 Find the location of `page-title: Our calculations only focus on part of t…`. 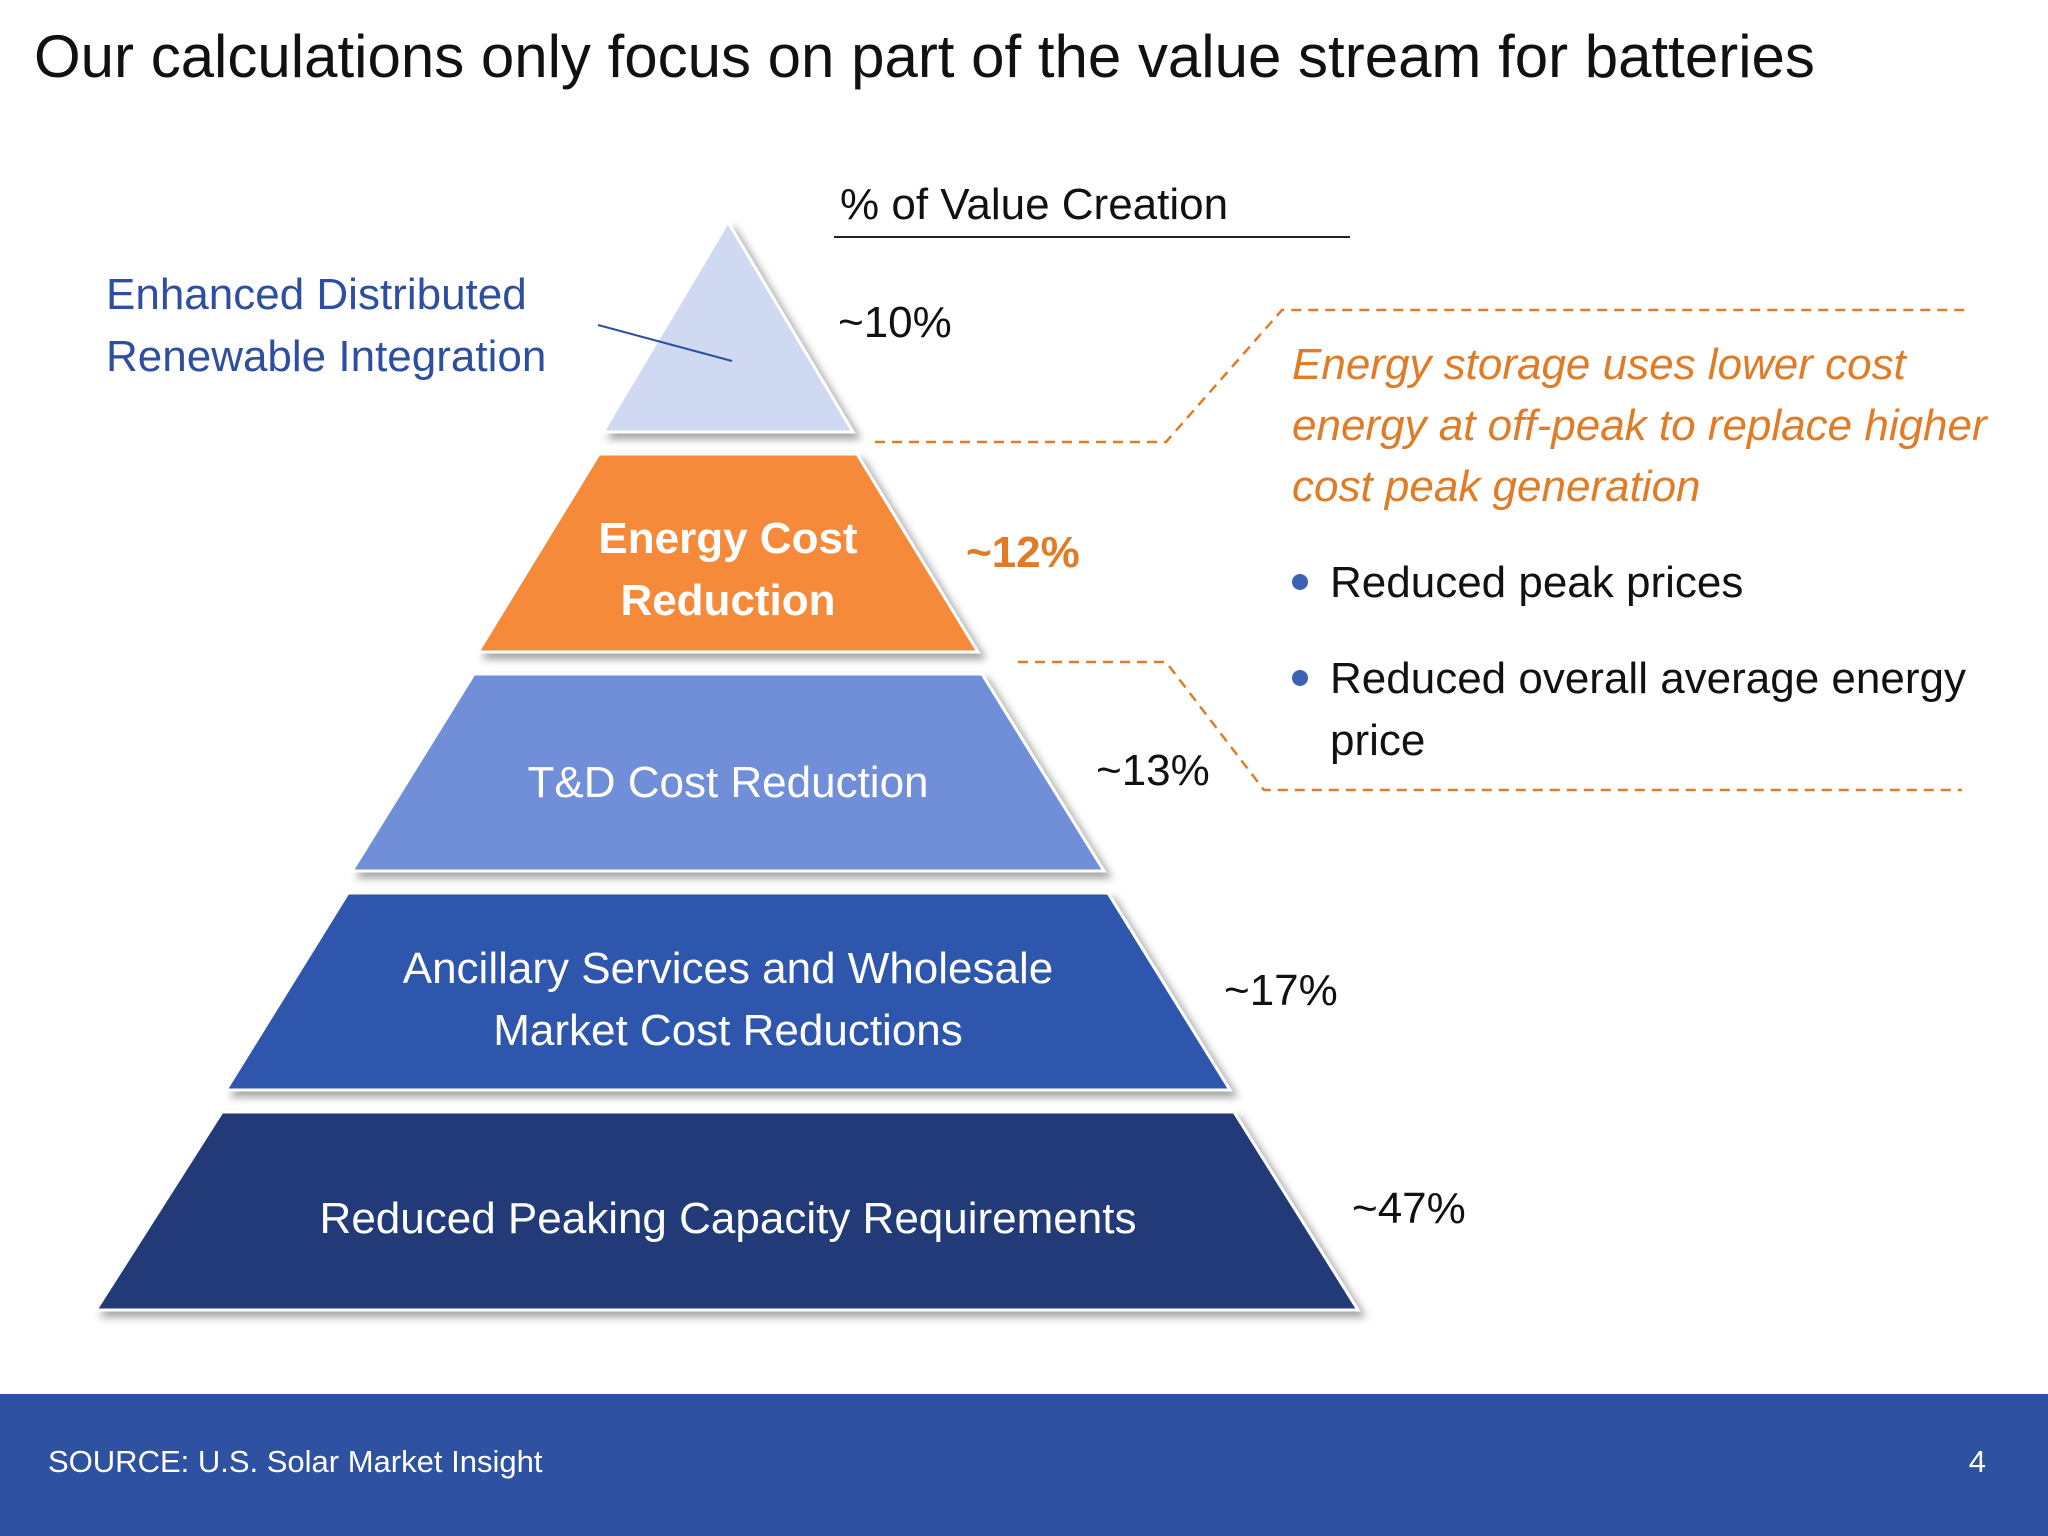

page-title: Our calculations only focus on part of t… is located at coordinates (924, 56).